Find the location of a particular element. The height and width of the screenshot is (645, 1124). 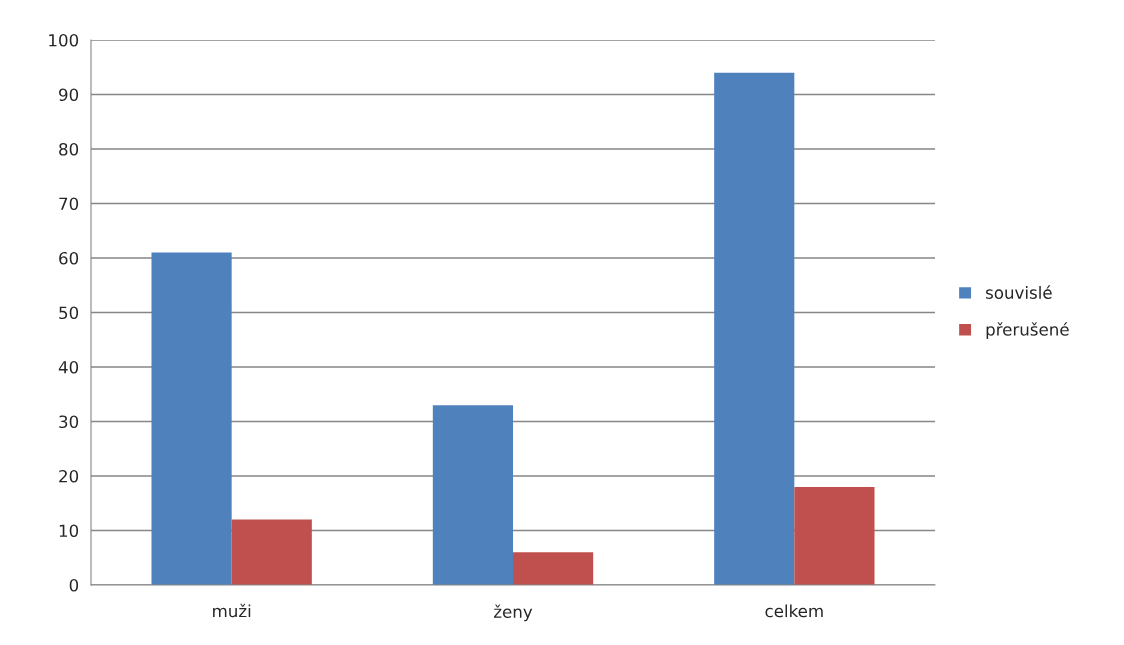

x-tick-label: celkem is located at coordinates (794, 611).